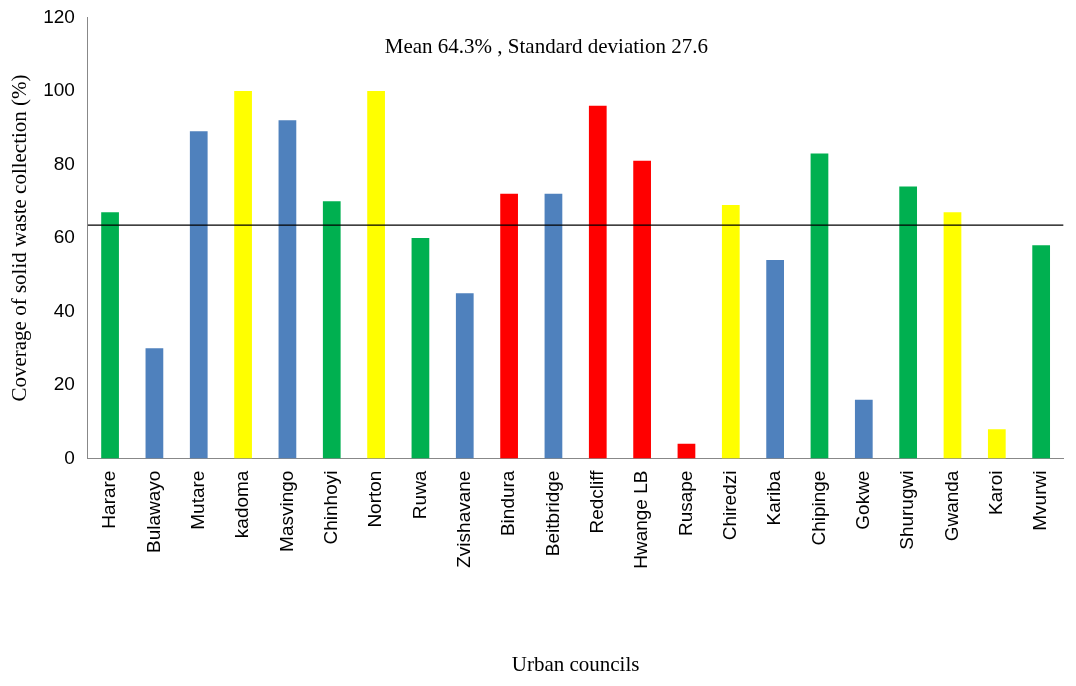  Describe the element at coordinates (508, 503) in the screenshot. I see `x-tick-label: Bindura` at that location.